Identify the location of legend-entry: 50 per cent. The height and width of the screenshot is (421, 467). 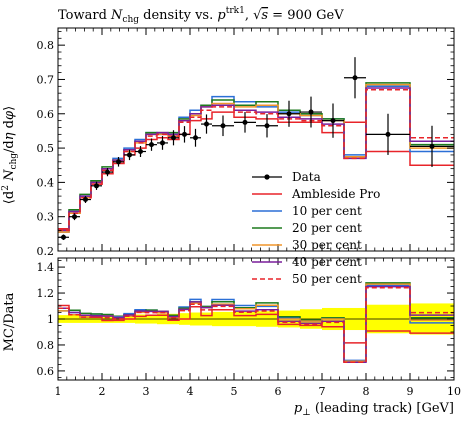
(307, 279).